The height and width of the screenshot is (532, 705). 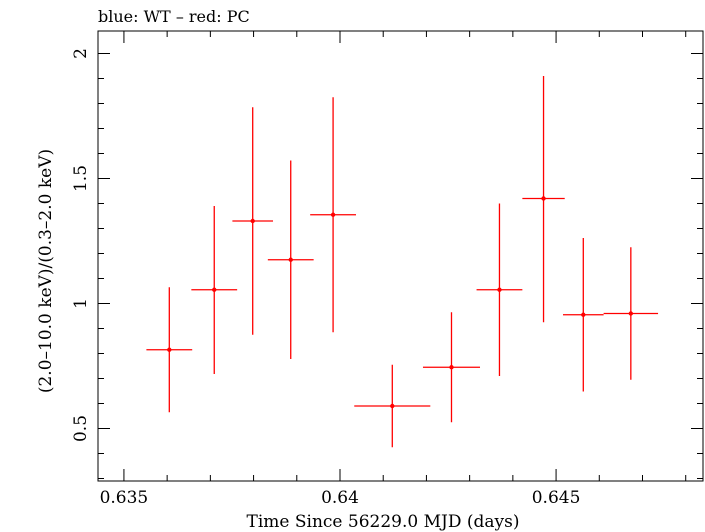 What do you see at coordinates (81, 178) in the screenshot?
I see `y-tick-label: 1.5` at bounding box center [81, 178].